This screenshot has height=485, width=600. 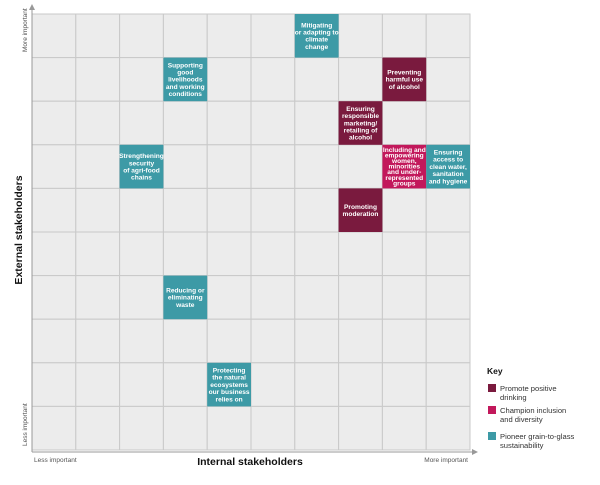 I want to click on topic-tile-label: good, so click(x=185, y=73).